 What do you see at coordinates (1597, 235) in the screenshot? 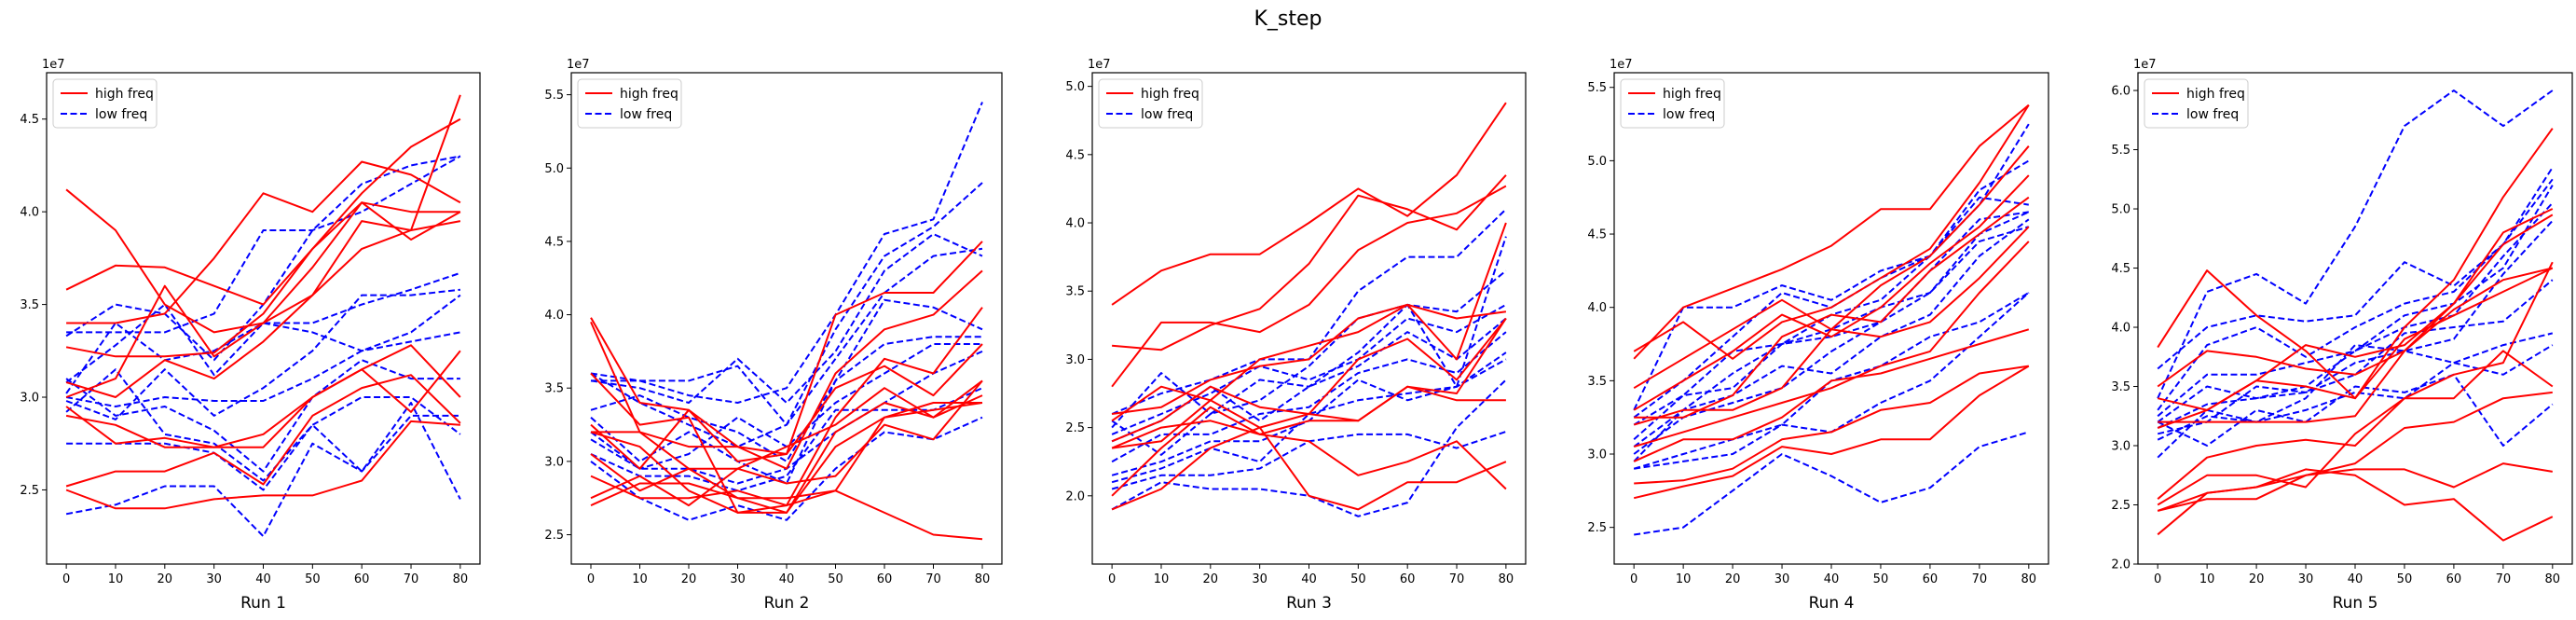
I see `y-tick-label: 4.5` at bounding box center [1597, 235].